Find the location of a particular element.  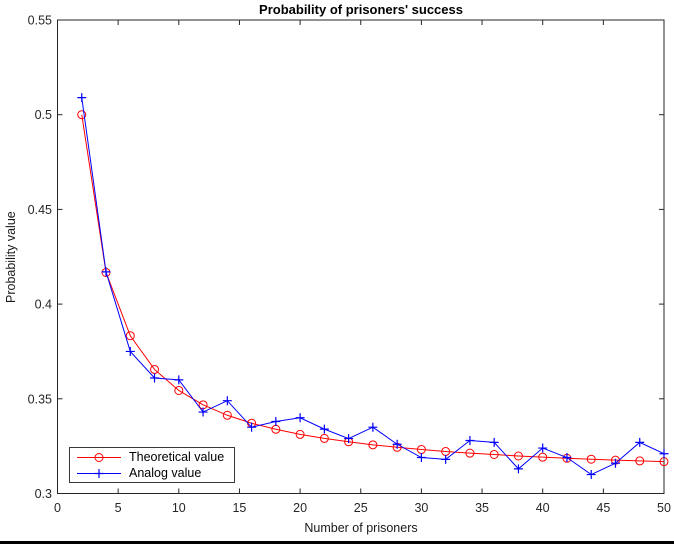

legend-entry-theoretical: Theoretical value is located at coordinates (154, 457).